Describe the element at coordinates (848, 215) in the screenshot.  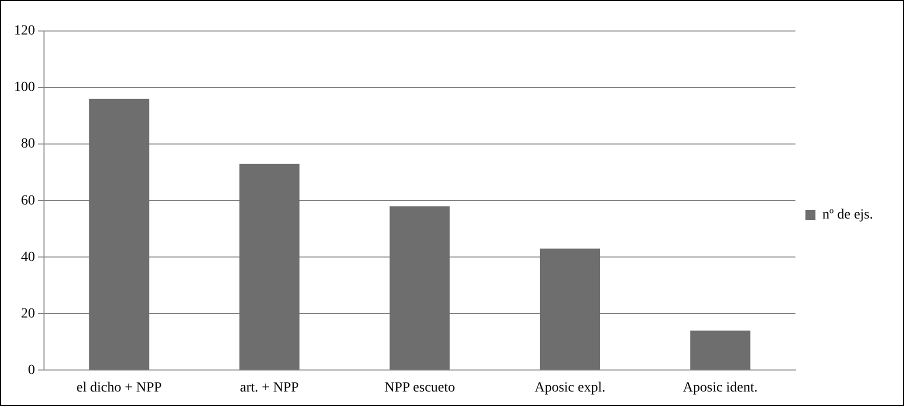
I see `legend-label: nº de ejs.` at that location.